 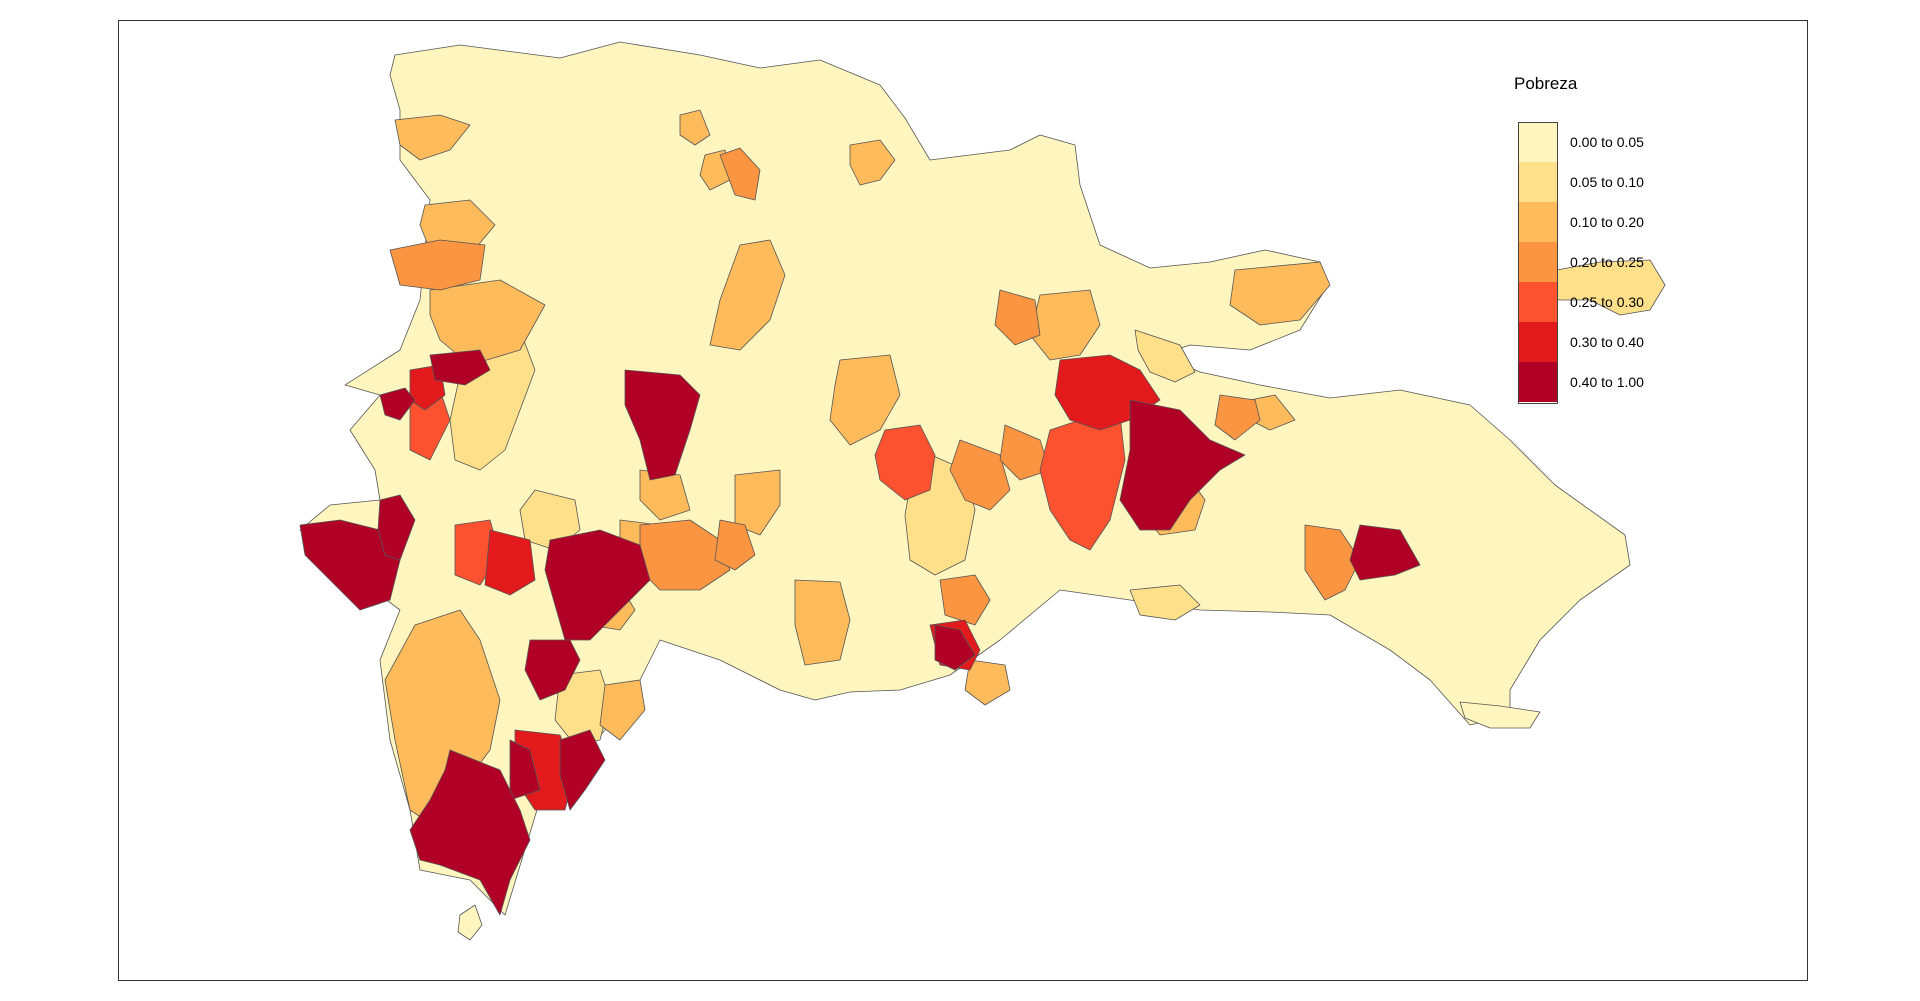 What do you see at coordinates (1607, 222) in the screenshot?
I see `legend-label: 0.10 to 0.20` at bounding box center [1607, 222].